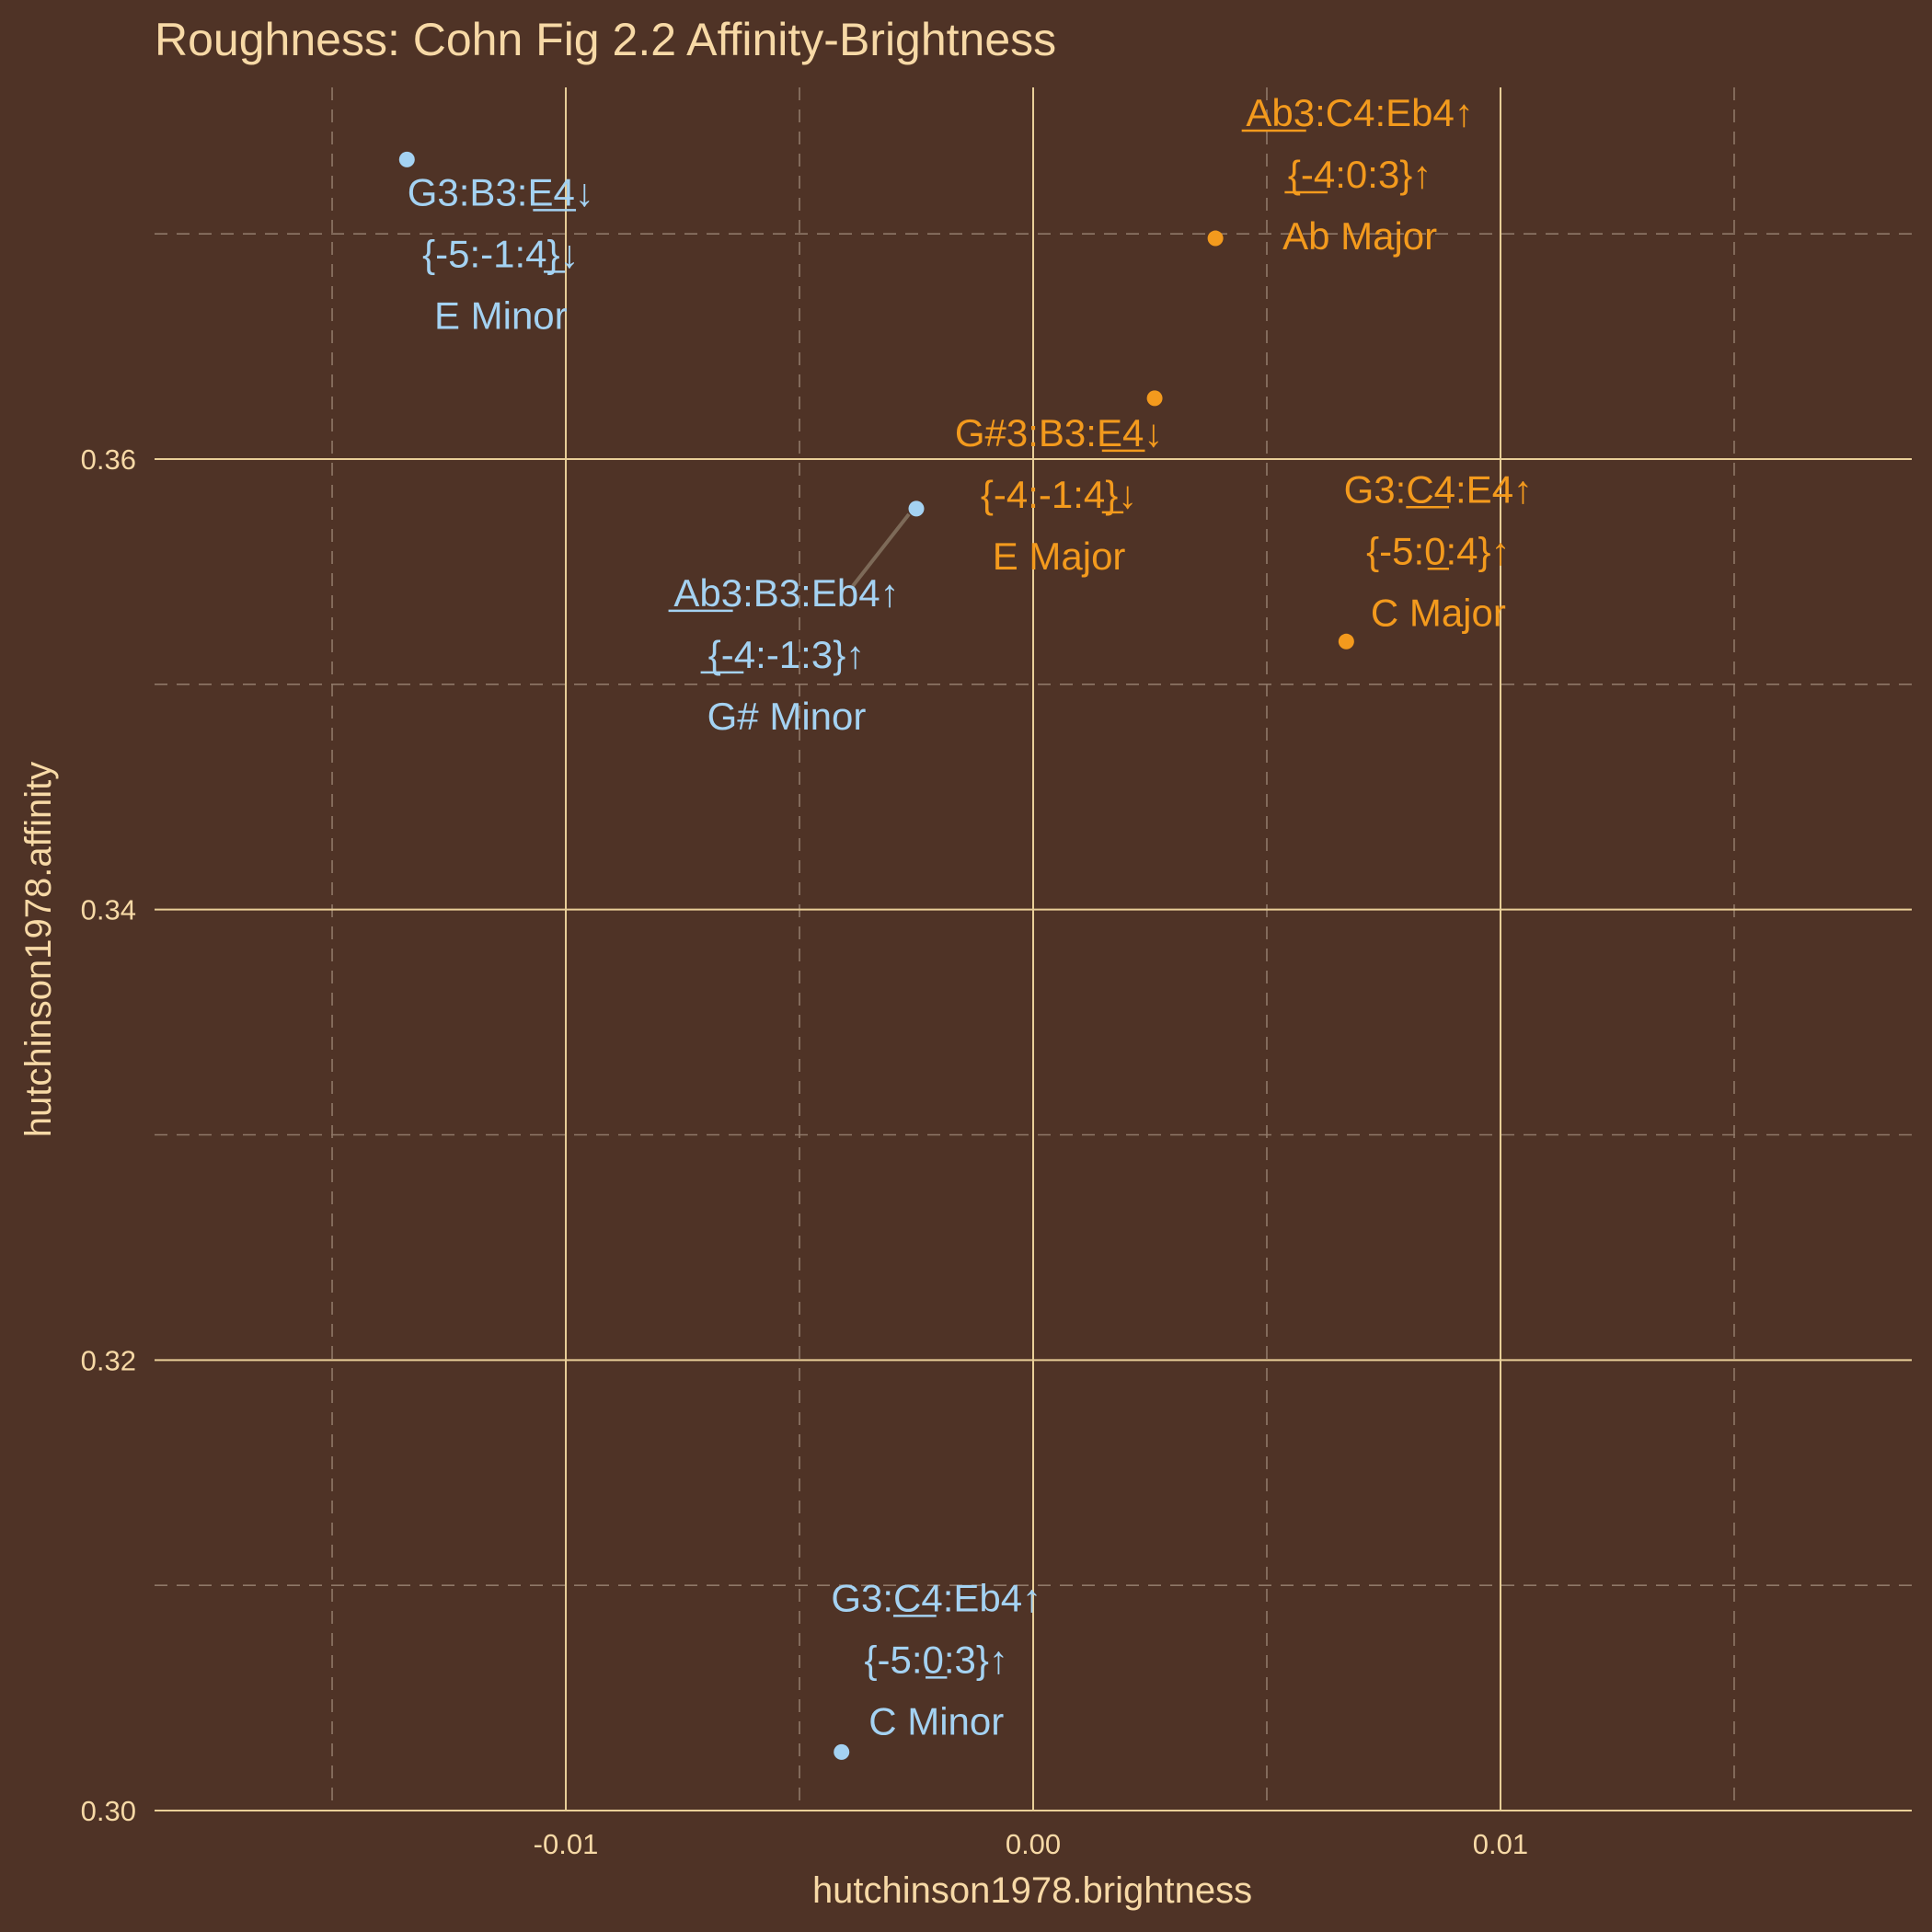 The image size is (1932, 1932). I want to click on text-segment: G#3:B3:, so click(1026, 432).